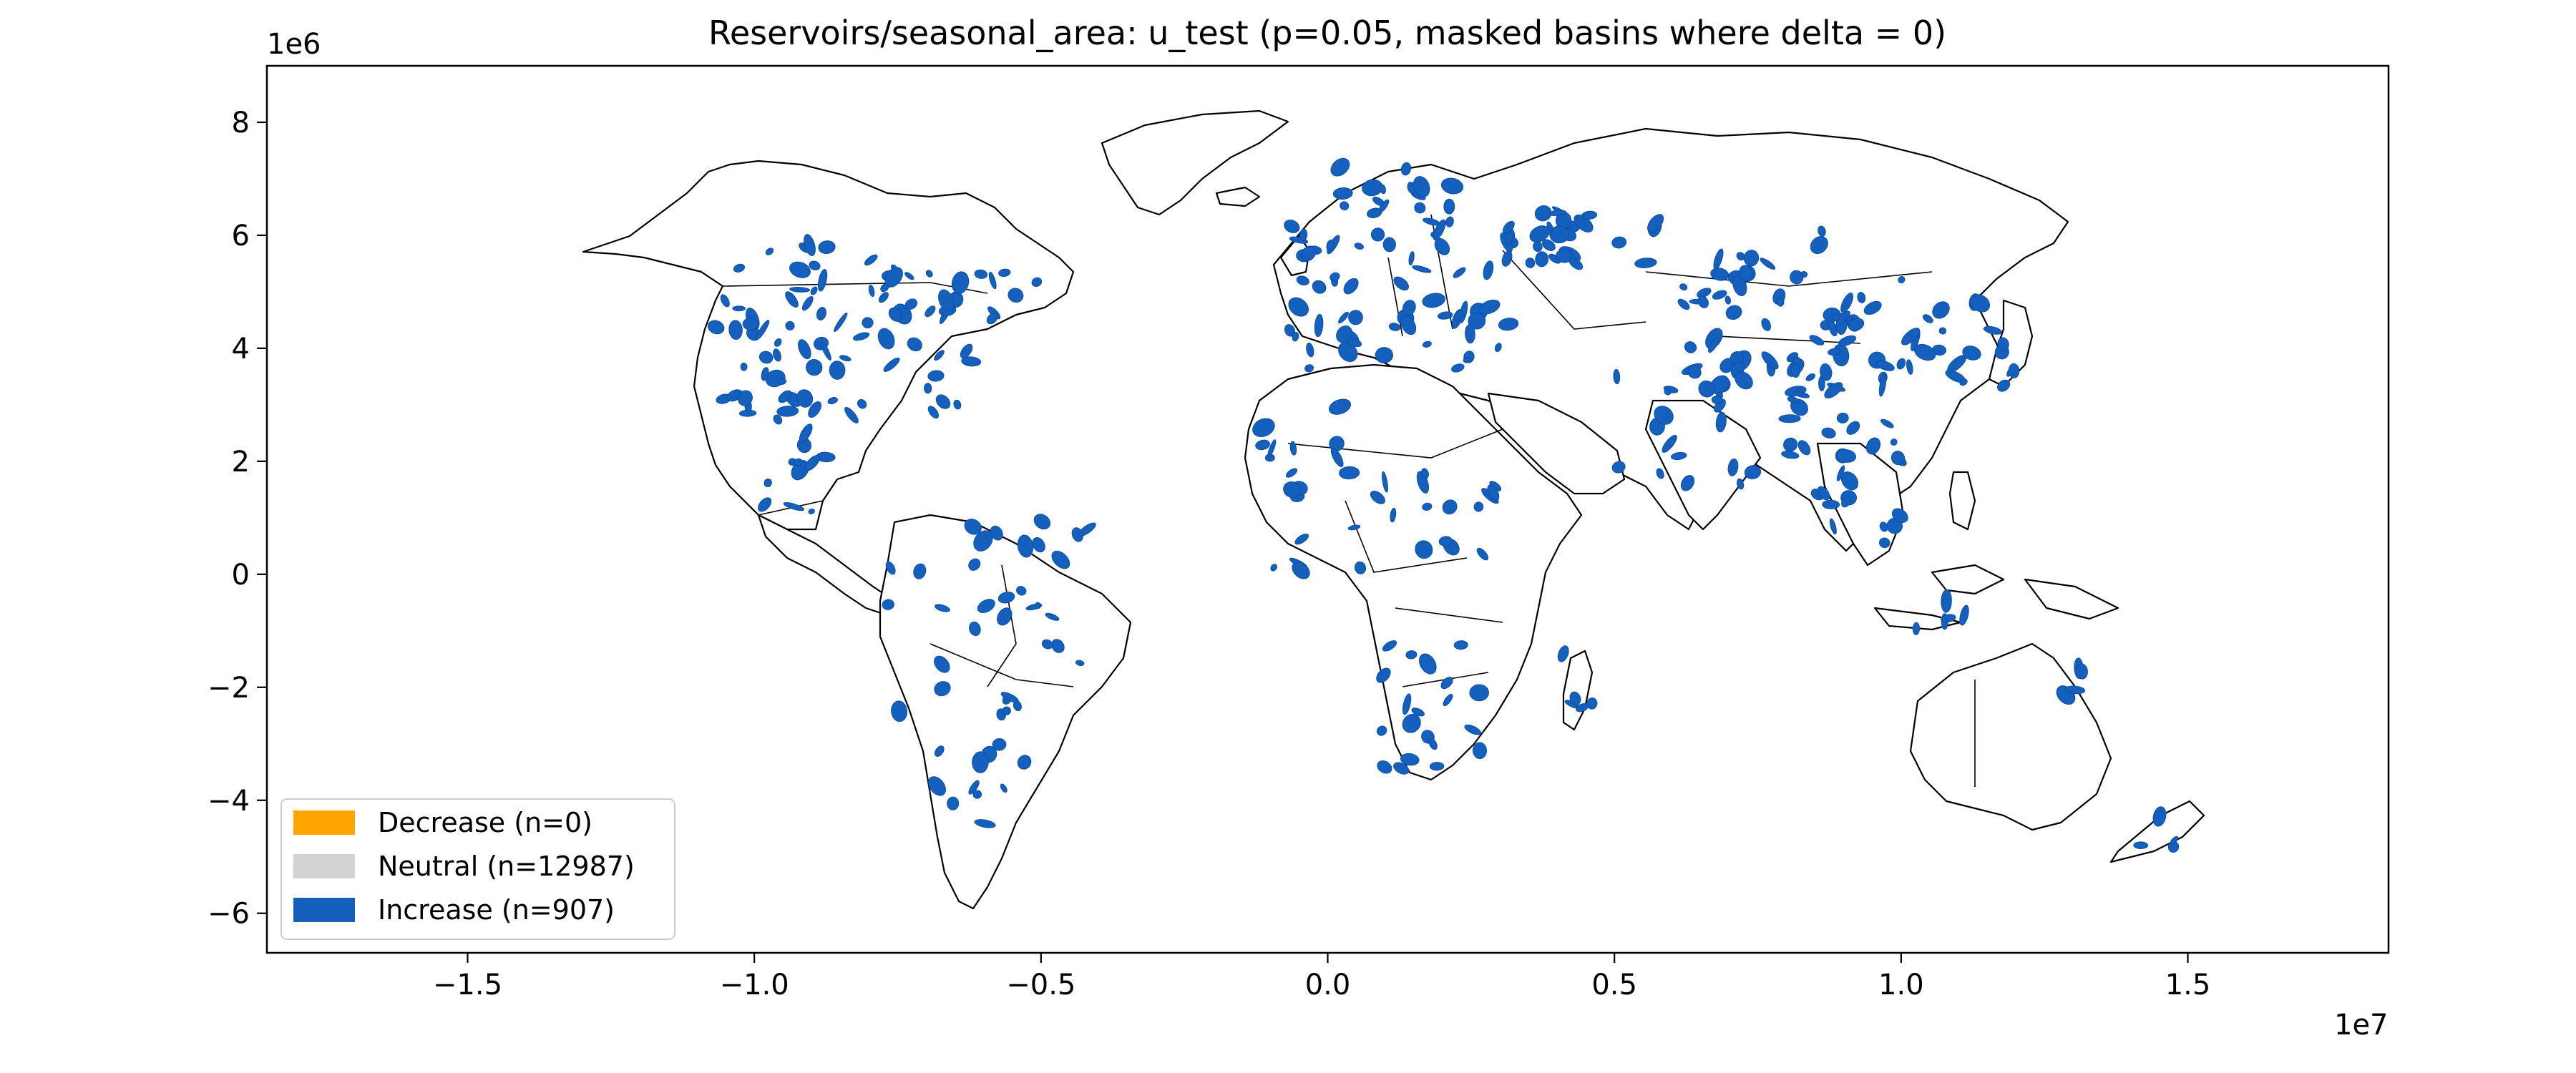  Describe the element at coordinates (1578, 690) in the screenshot. I see `madagascar` at that location.